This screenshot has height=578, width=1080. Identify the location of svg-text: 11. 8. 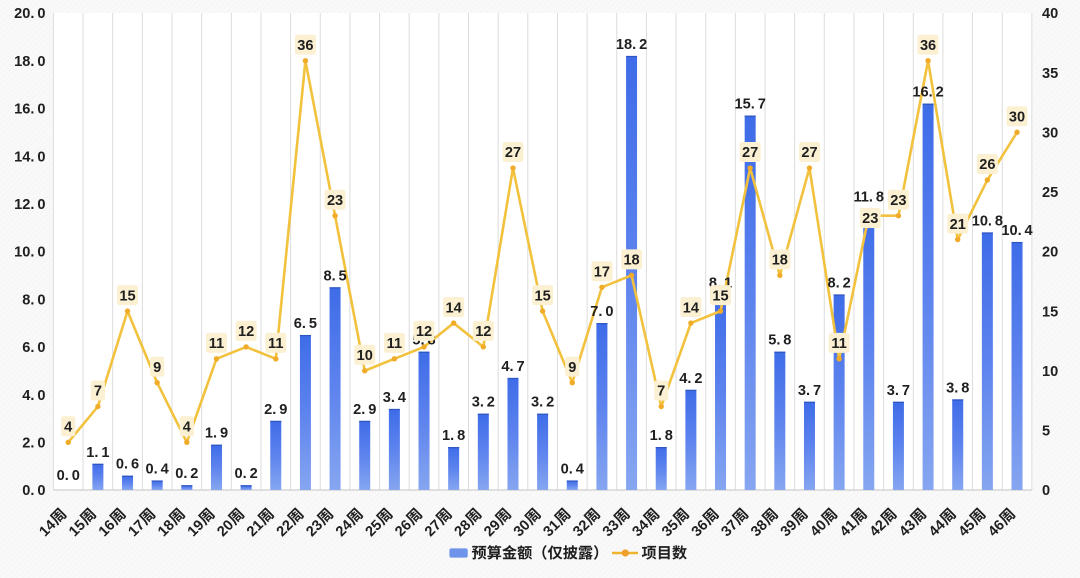
(869, 198).